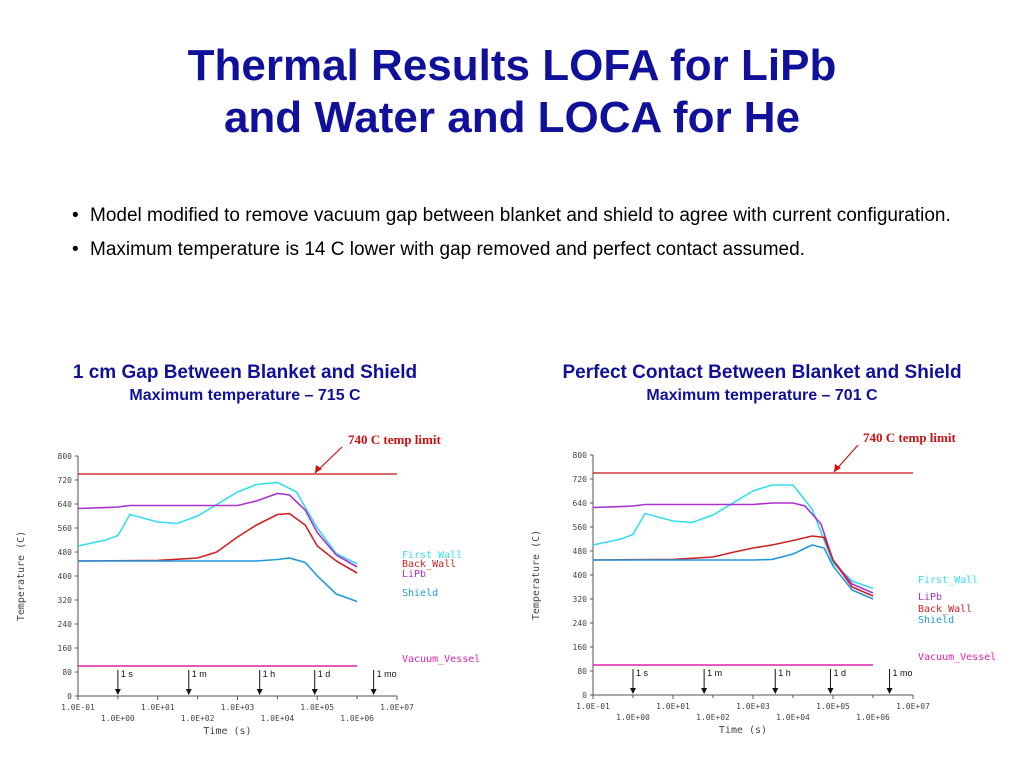  What do you see at coordinates (936, 620) in the screenshot?
I see `legend-label: Shield` at bounding box center [936, 620].